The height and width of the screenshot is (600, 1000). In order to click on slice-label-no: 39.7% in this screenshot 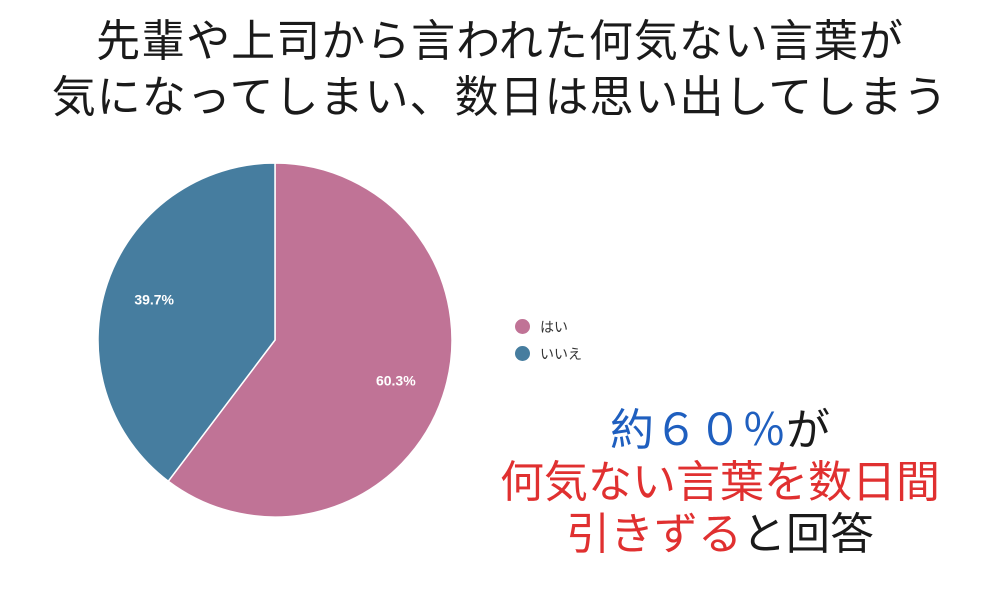, I will do `click(154, 299)`.